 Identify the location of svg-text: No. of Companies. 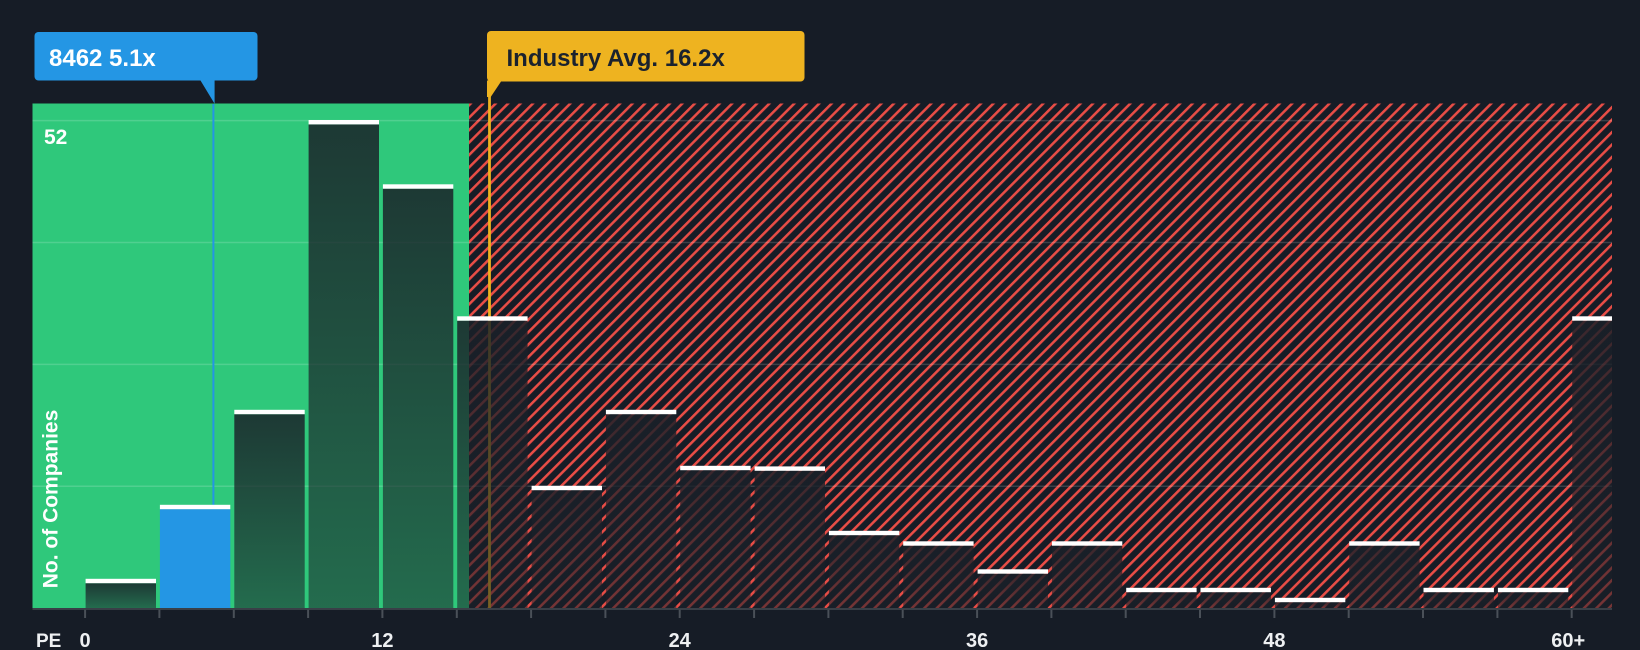
(51, 499).